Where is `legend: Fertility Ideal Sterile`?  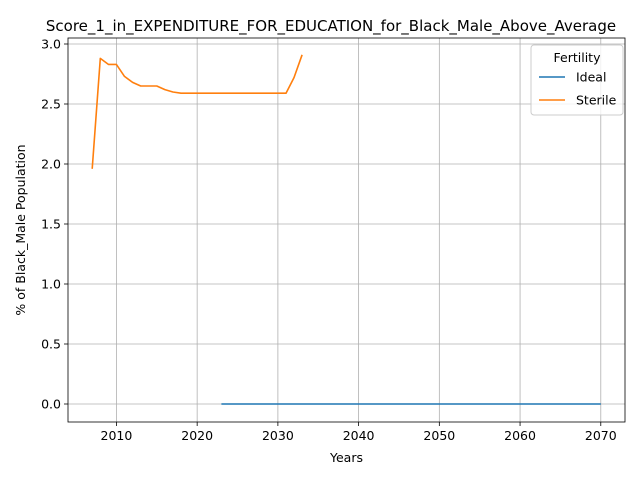
legend: Fertility Ideal Sterile is located at coordinates (577, 80).